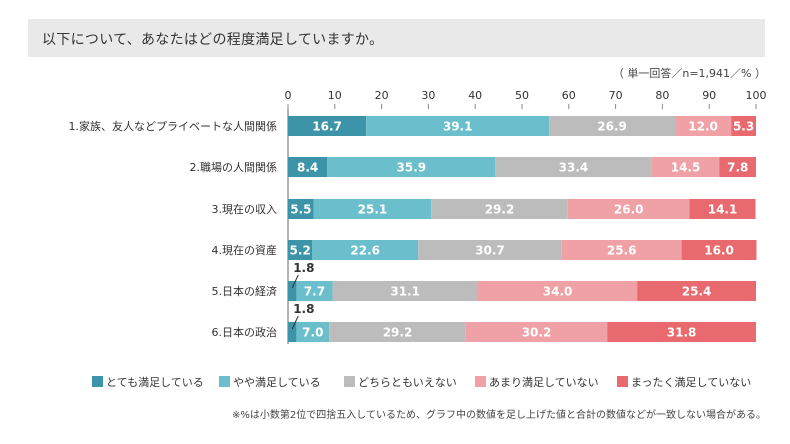  Describe the element at coordinates (245, 250) in the screenshot. I see `category-label: 4.現在の資産` at that location.